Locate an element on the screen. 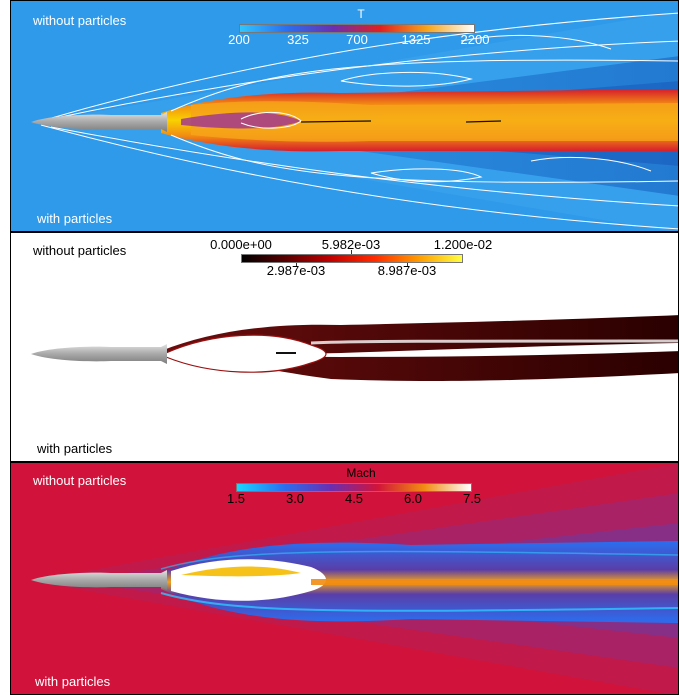  temperature-colorbar: T 200 325 700 1325 2200 is located at coordinates (361, 27).